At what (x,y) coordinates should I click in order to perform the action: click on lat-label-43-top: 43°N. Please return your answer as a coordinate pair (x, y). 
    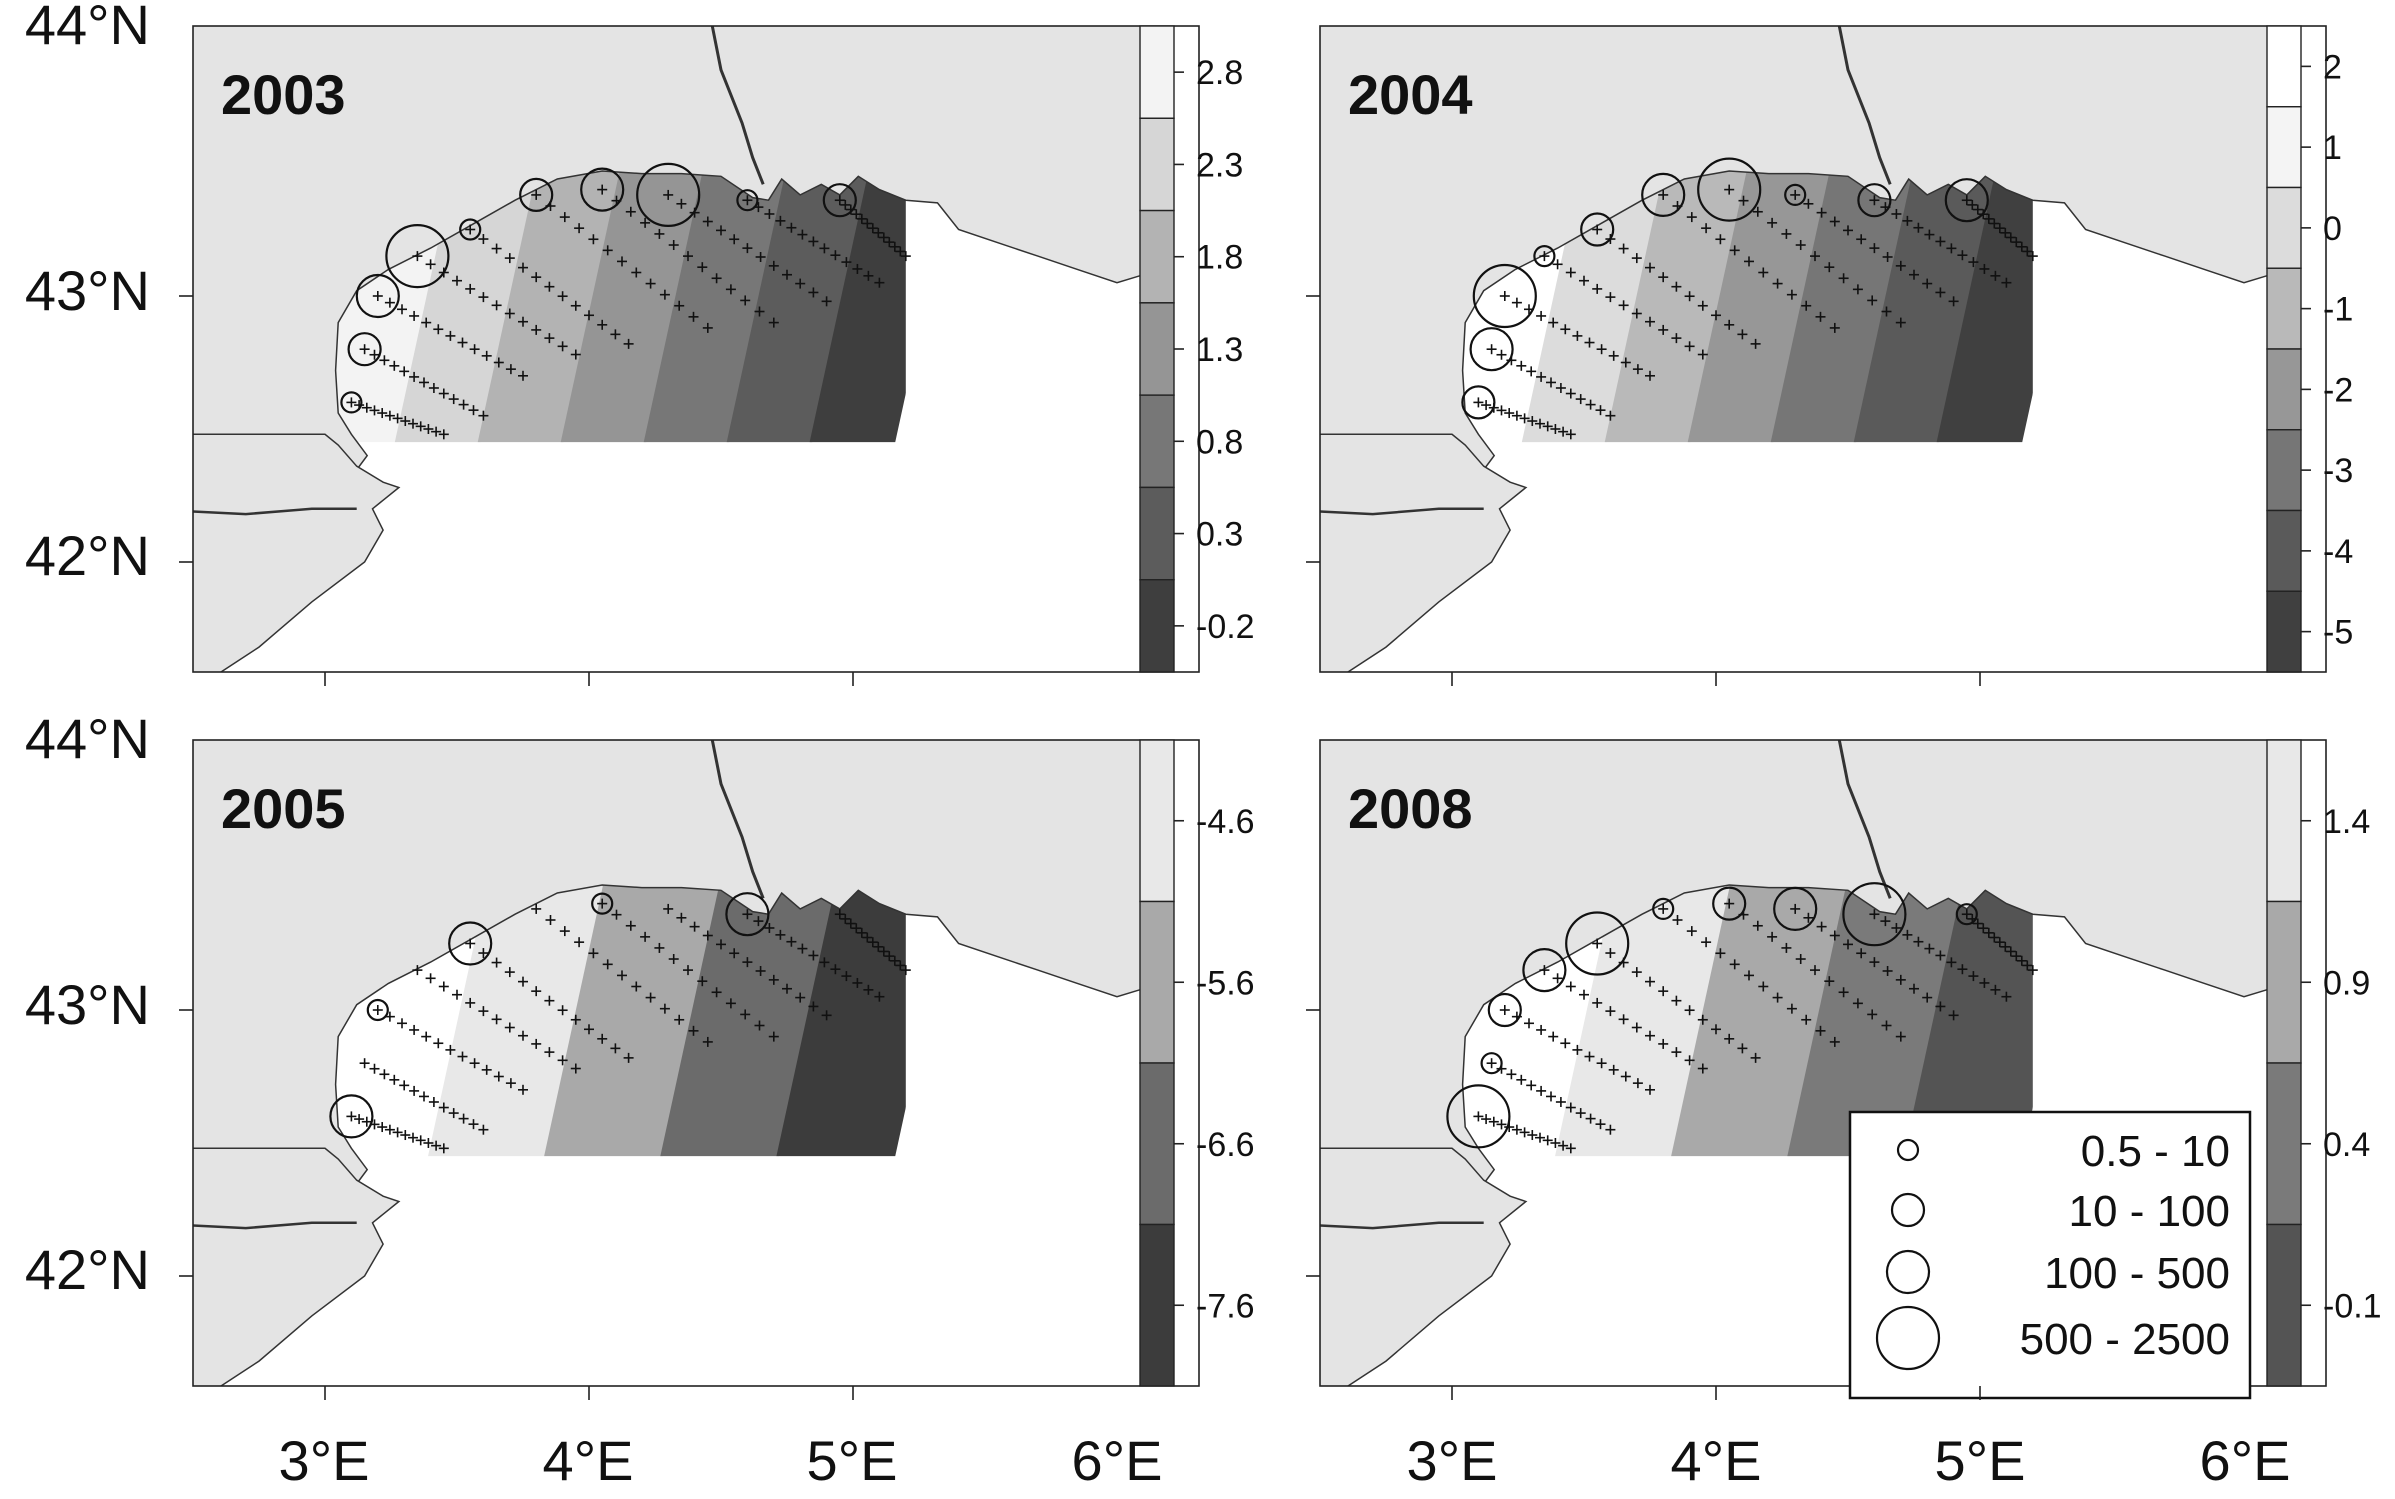
    Looking at the image, I should click on (87, 290).